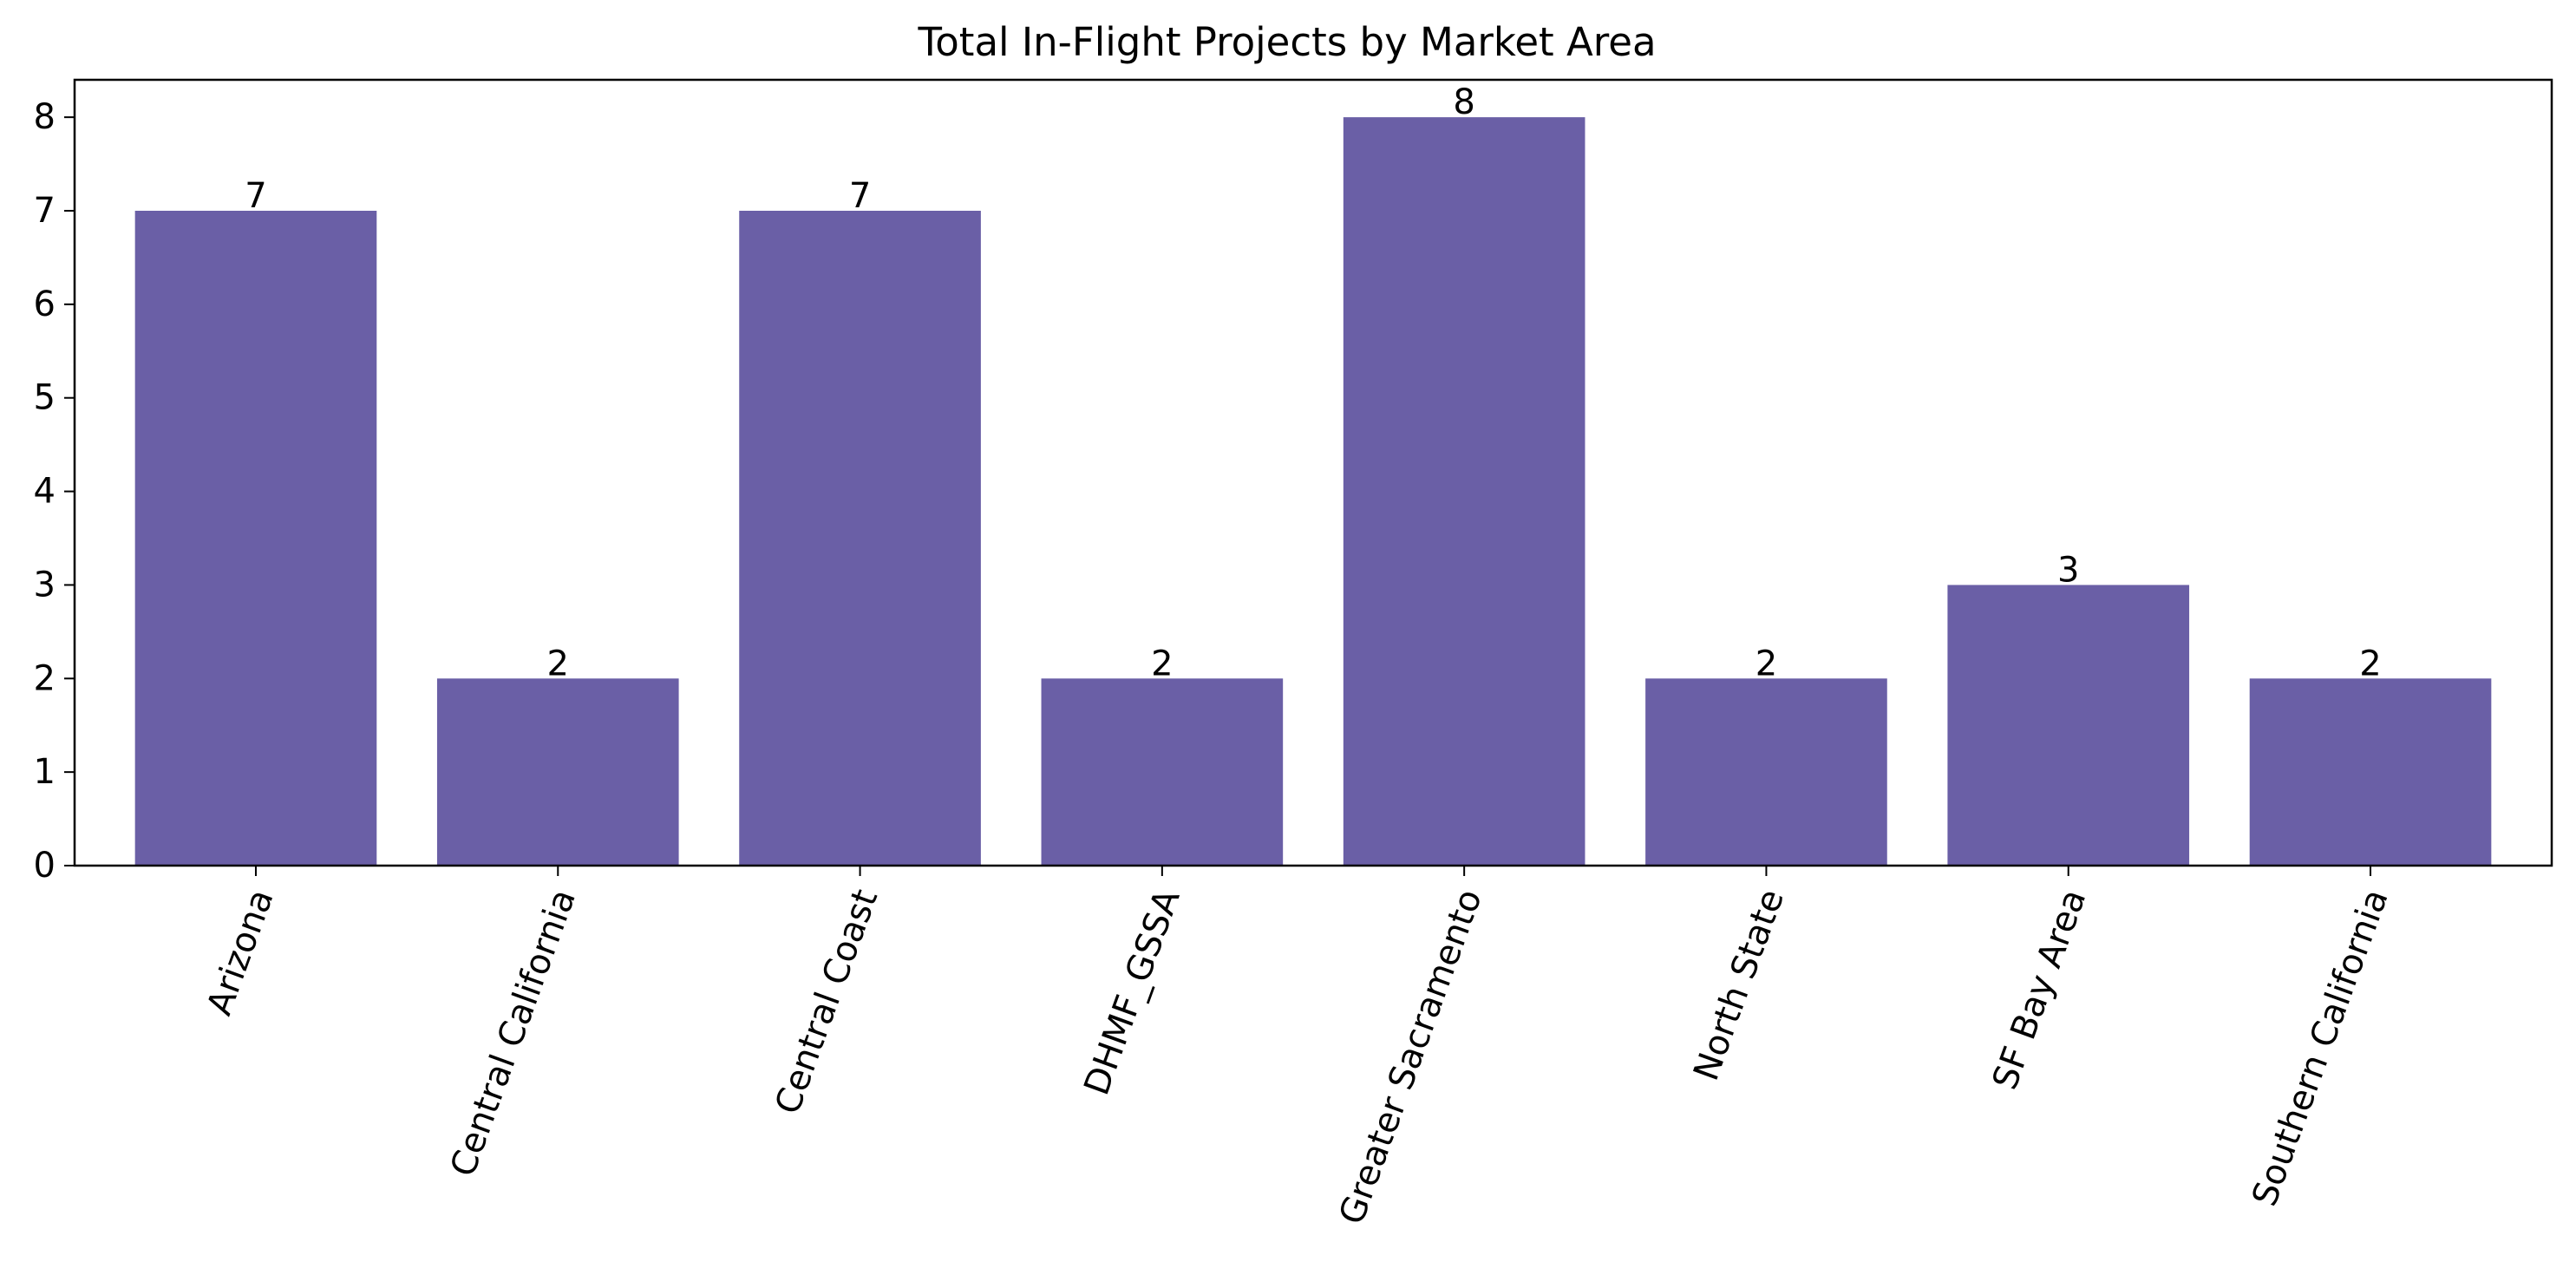 The width and height of the screenshot is (2576, 1275). Describe the element at coordinates (2370, 663) in the screenshot. I see `bar-value-label-7: 2` at that location.